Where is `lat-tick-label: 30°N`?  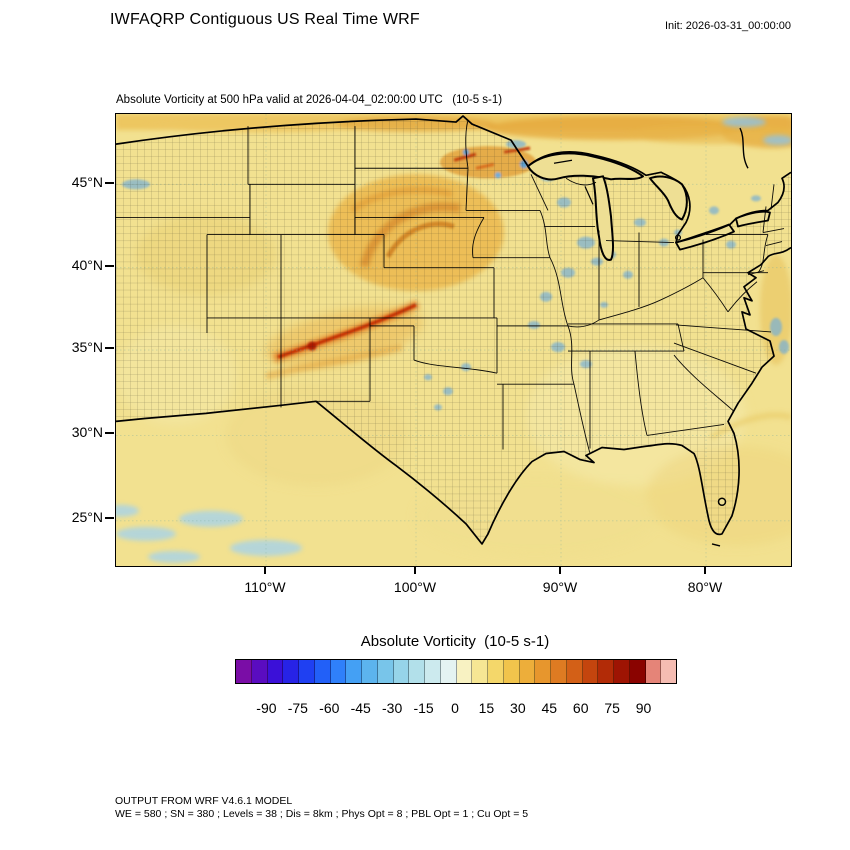 lat-tick-label: 30°N is located at coordinates (87, 432).